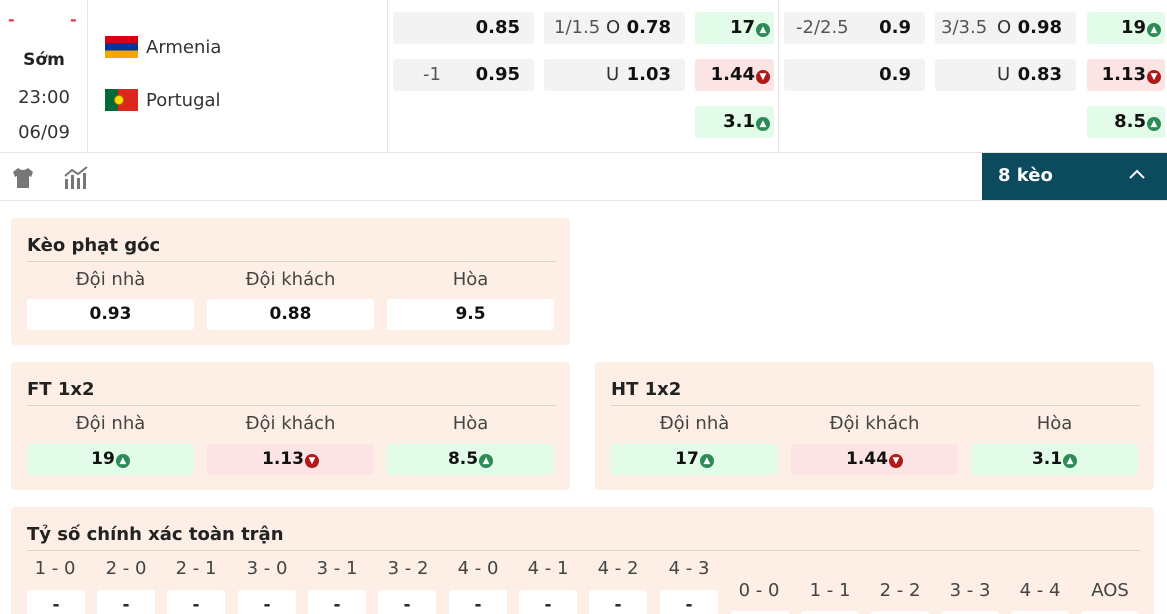  What do you see at coordinates (1025, 175) in the screenshot?
I see `bets-count-label: 8 kèo` at bounding box center [1025, 175].